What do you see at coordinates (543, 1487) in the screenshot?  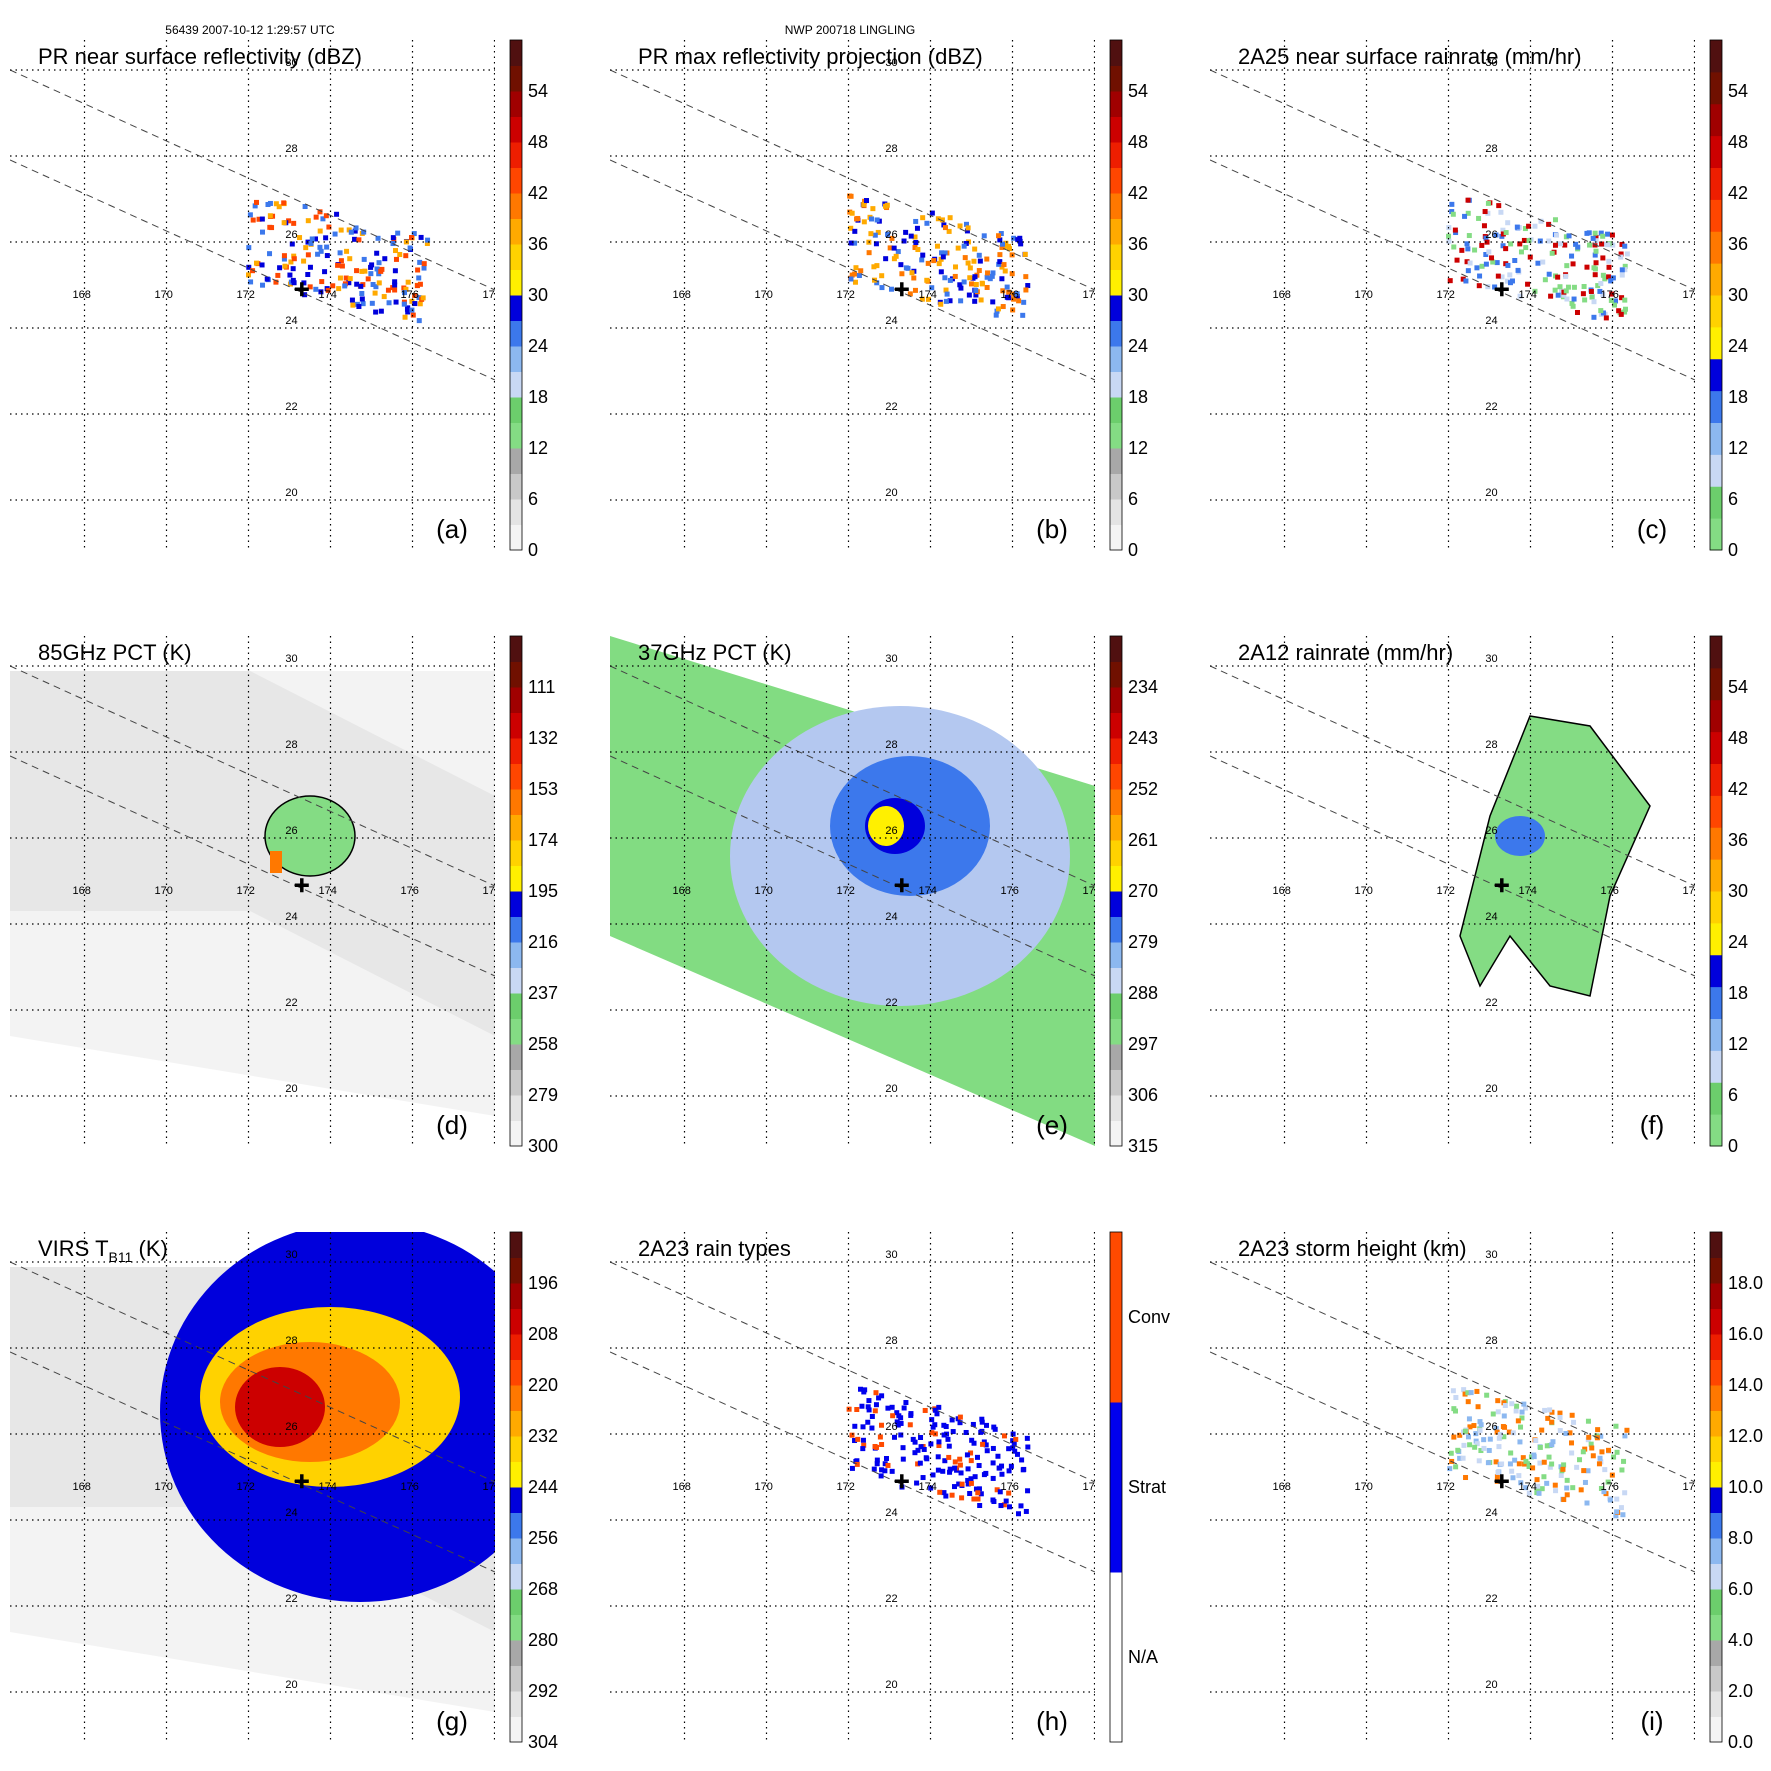 I see `colorbar-tick-label: 244` at bounding box center [543, 1487].